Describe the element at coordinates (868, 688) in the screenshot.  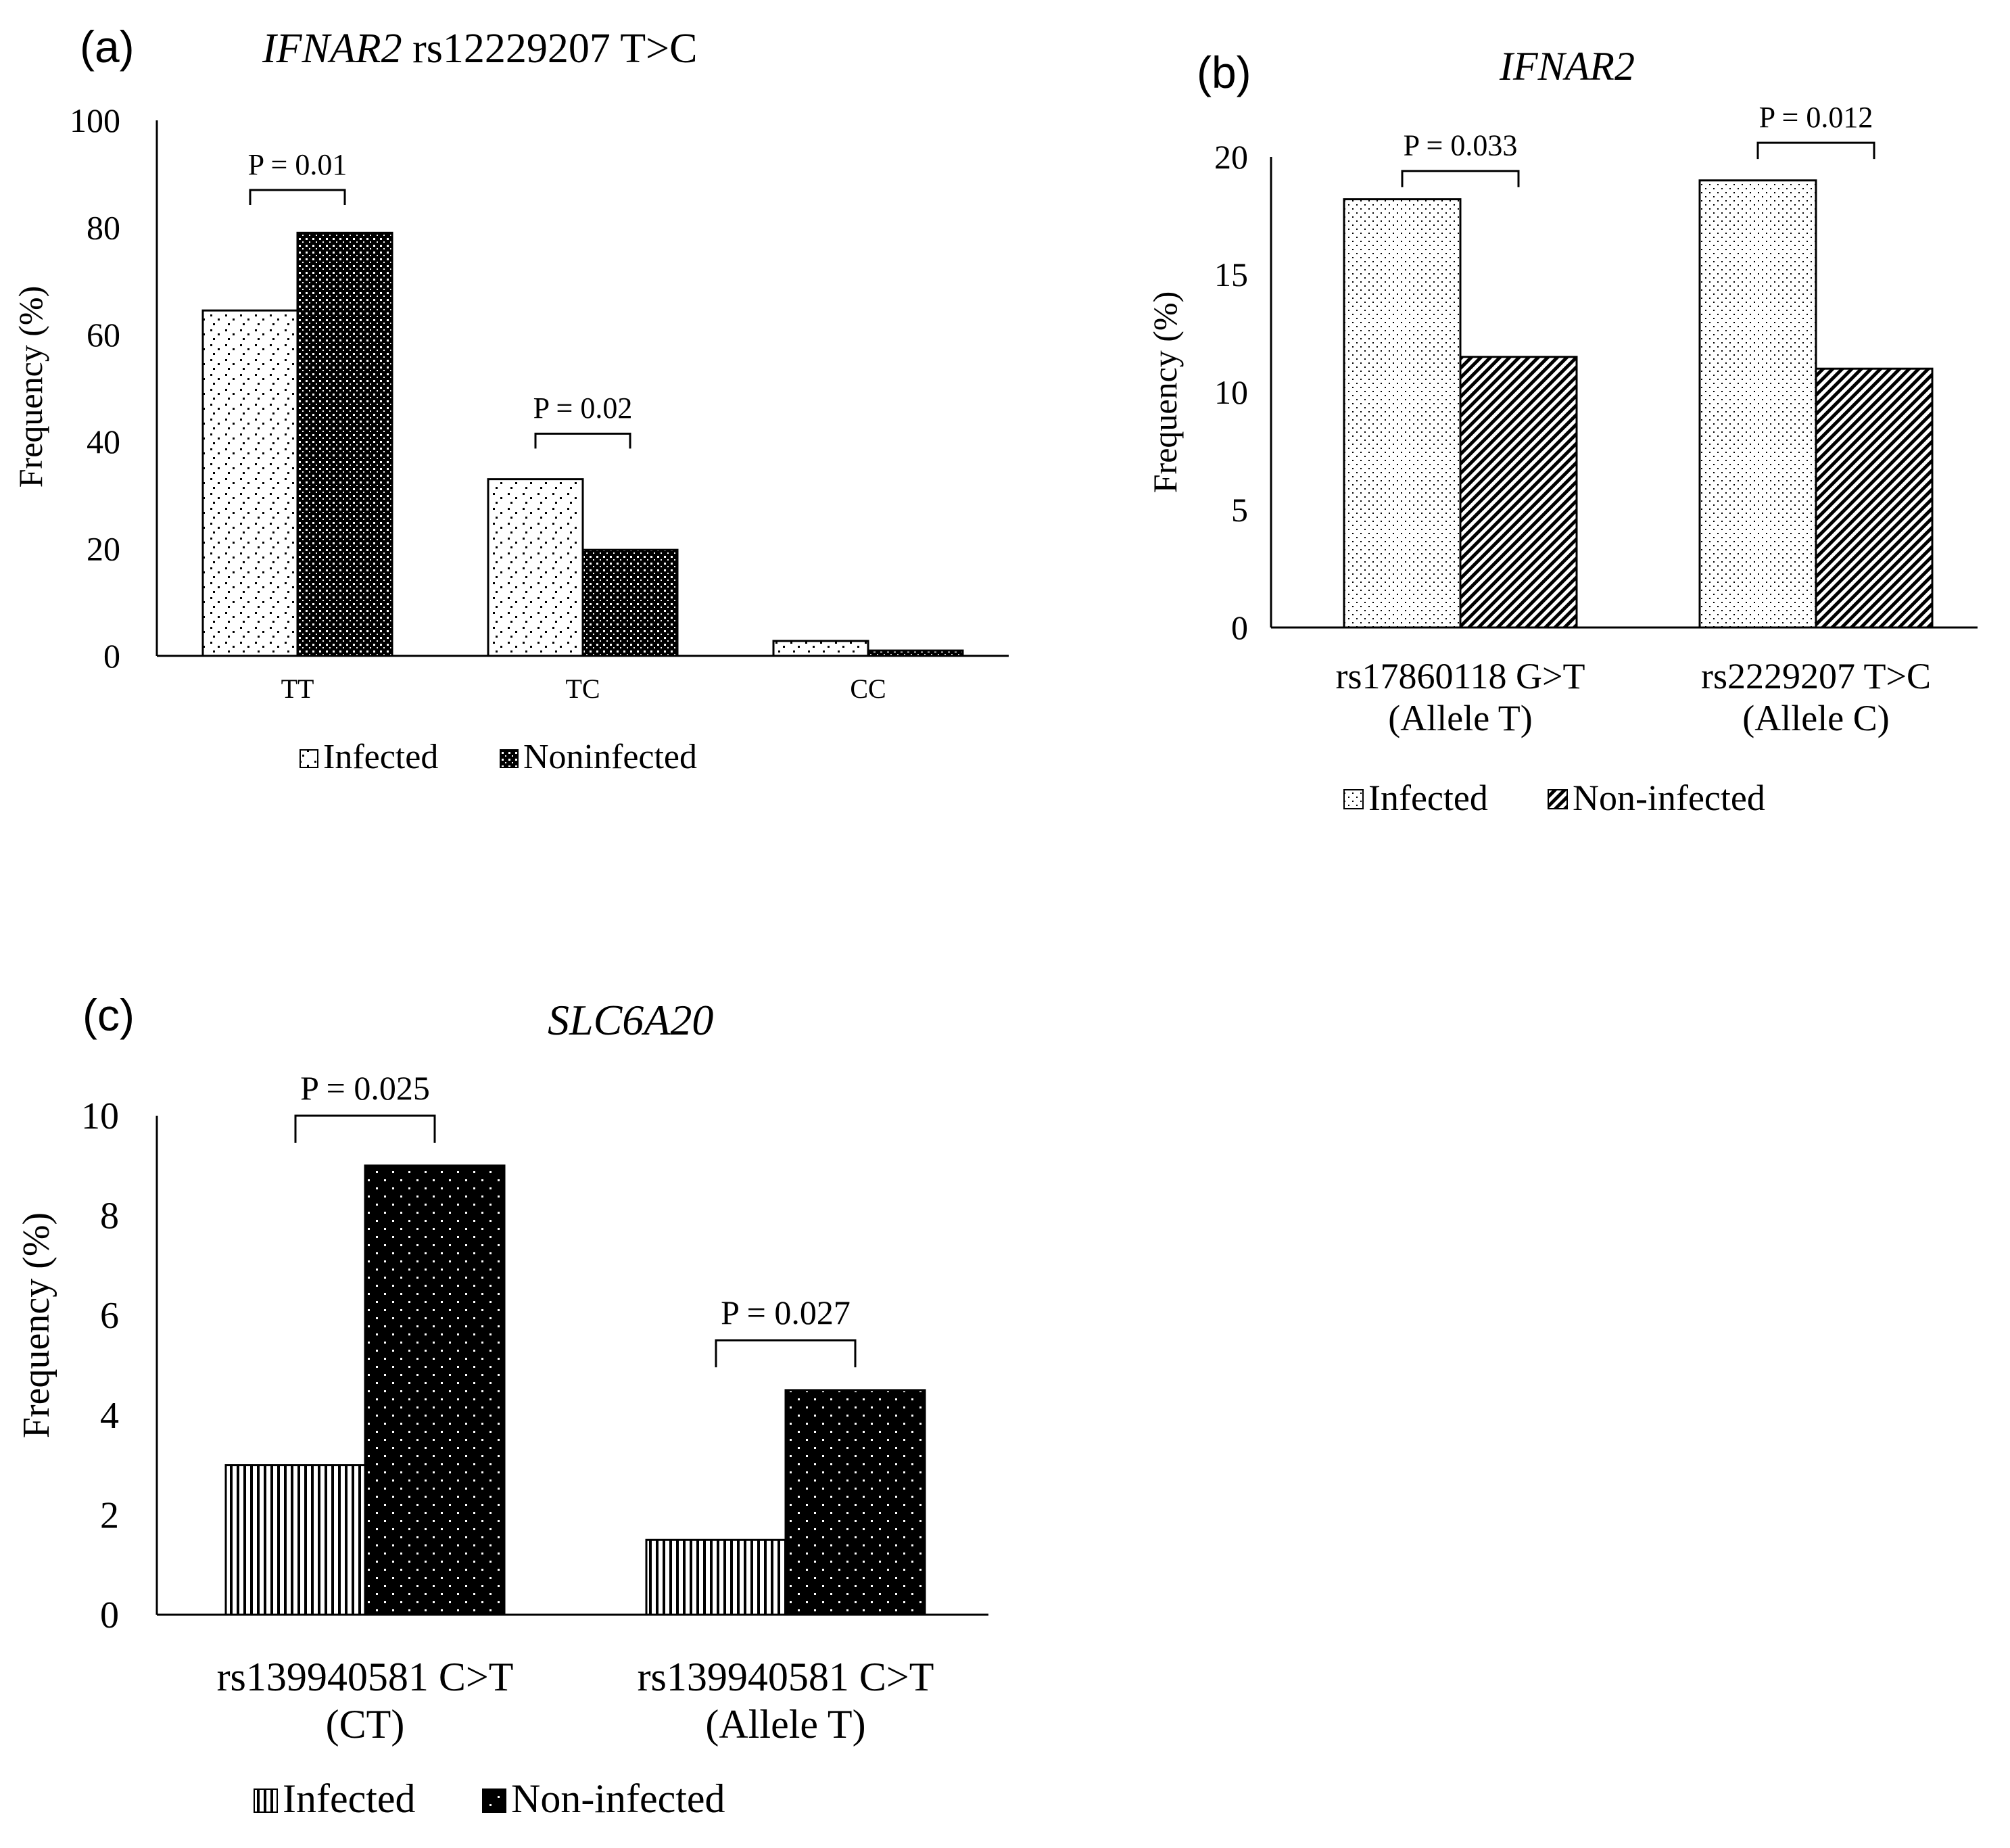
I see `x-category-label: CC` at that location.